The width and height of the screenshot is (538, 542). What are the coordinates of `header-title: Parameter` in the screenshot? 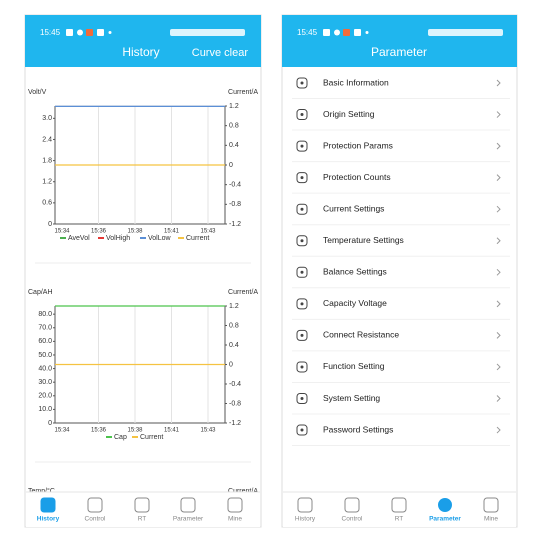 It's located at (399, 52).